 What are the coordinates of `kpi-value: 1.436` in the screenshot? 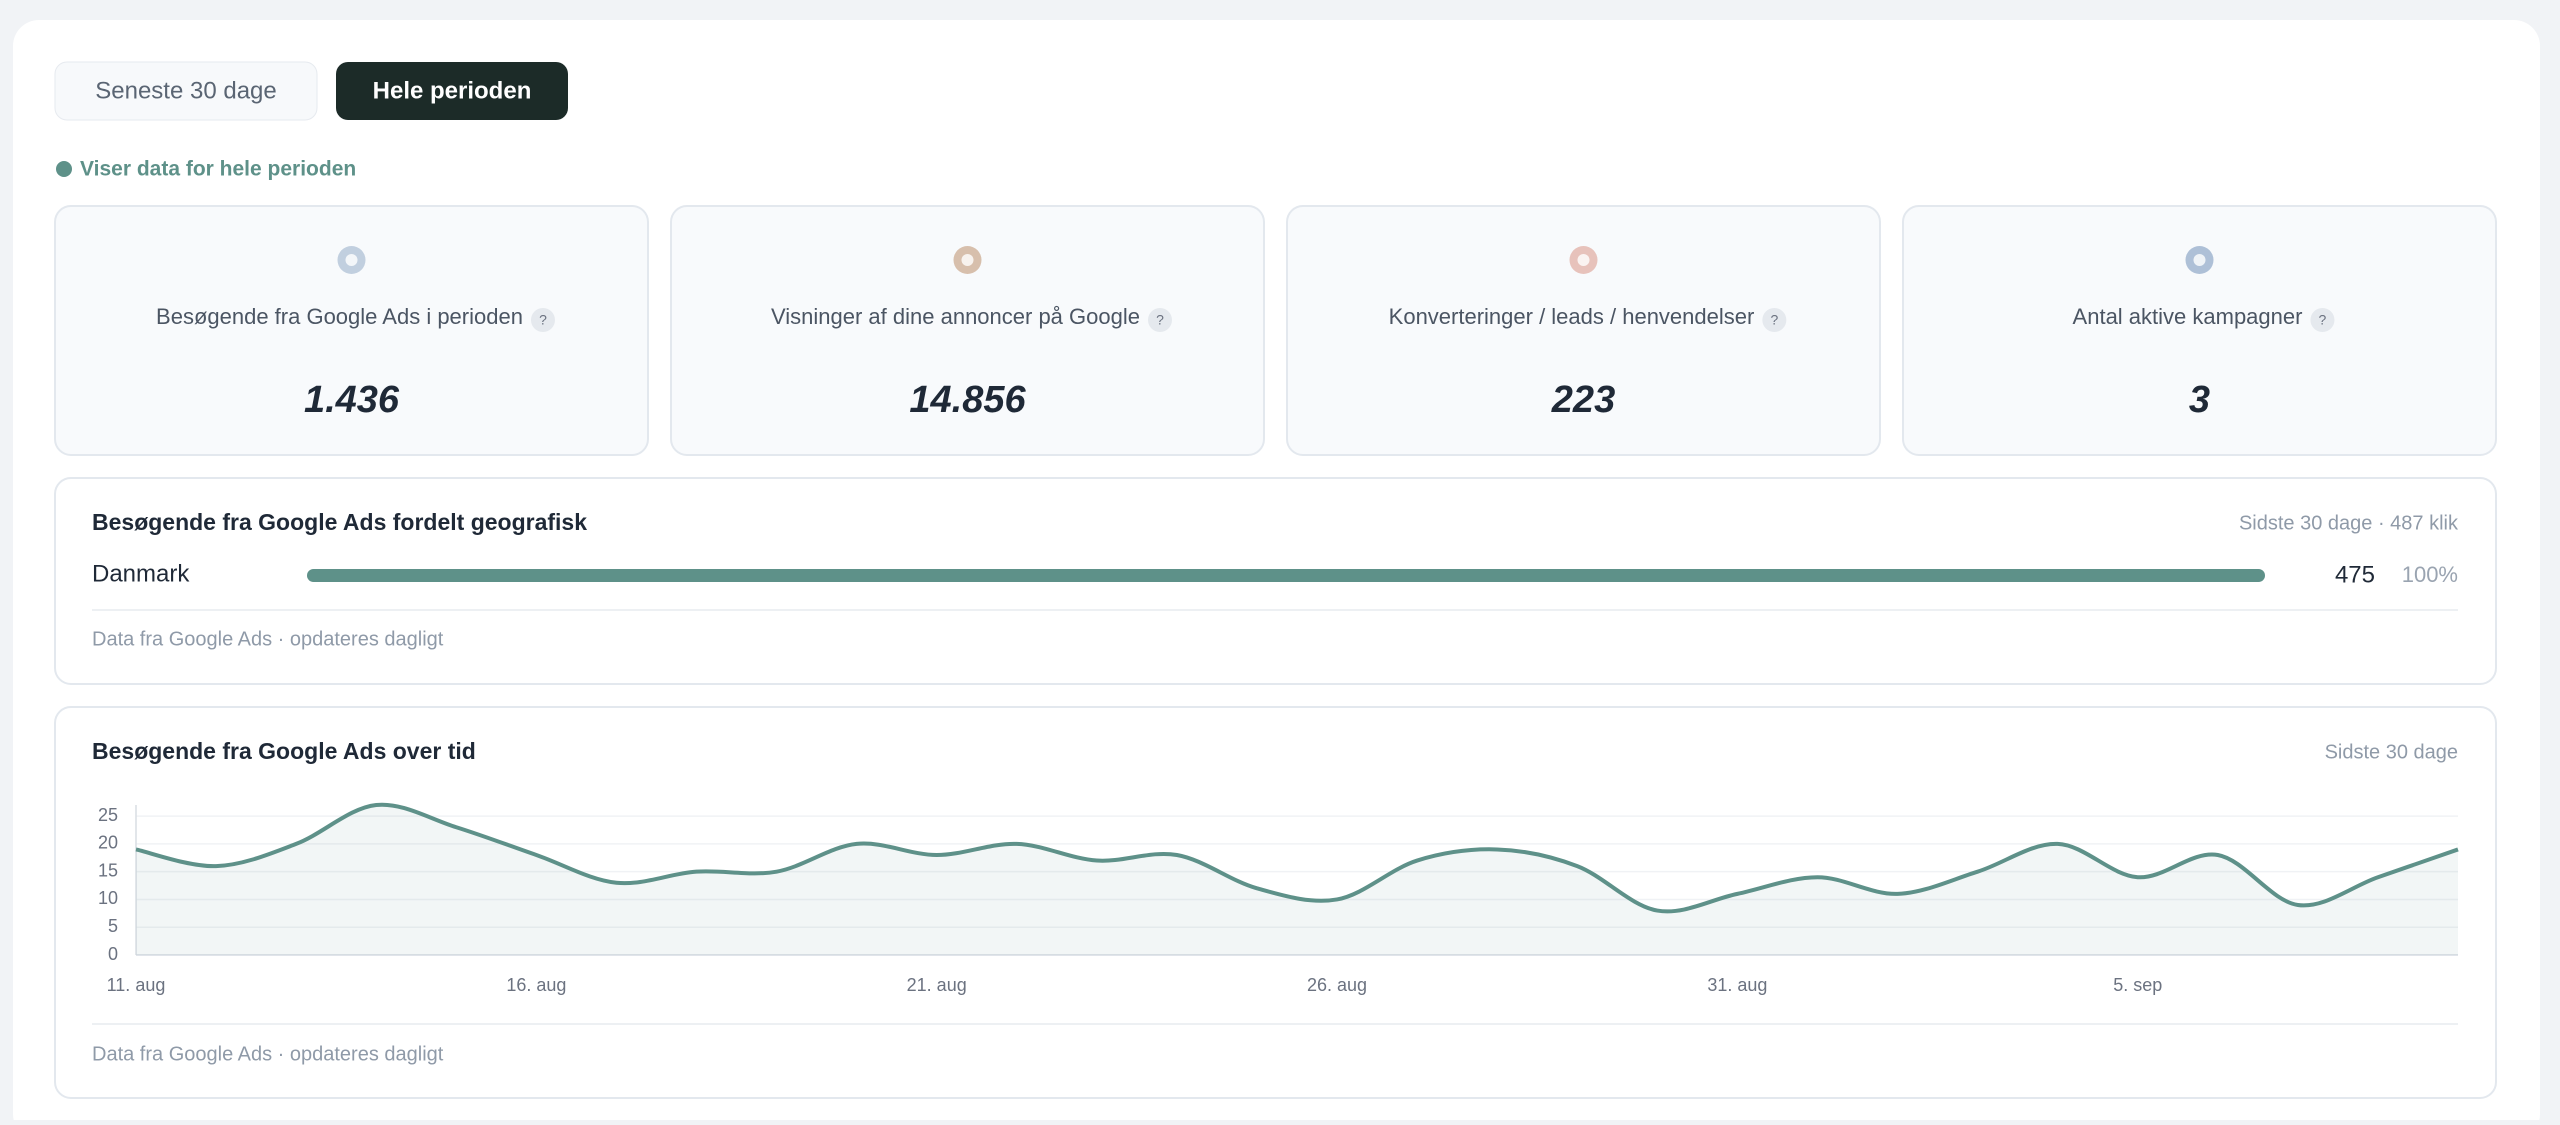 It's located at (352, 400).